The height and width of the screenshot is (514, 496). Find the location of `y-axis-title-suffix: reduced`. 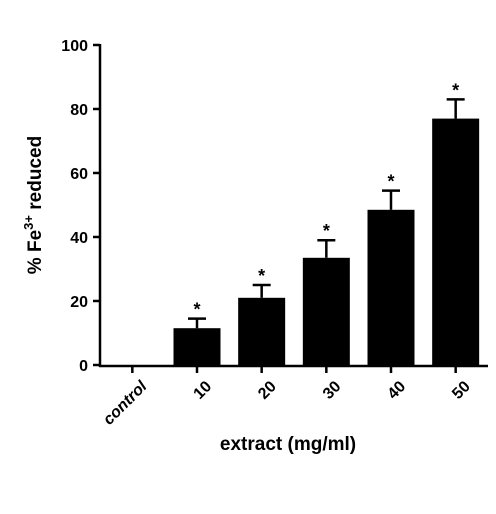

y-axis-title-suffix: reduced is located at coordinates (35, 175).